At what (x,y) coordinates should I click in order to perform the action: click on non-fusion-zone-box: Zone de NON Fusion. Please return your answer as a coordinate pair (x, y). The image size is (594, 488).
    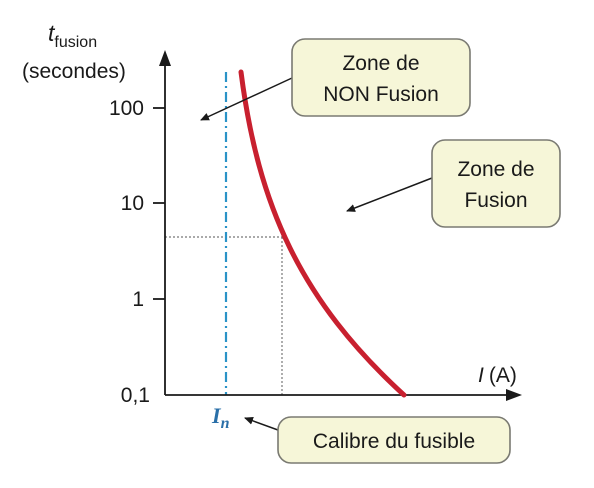
    Looking at the image, I should click on (381, 77).